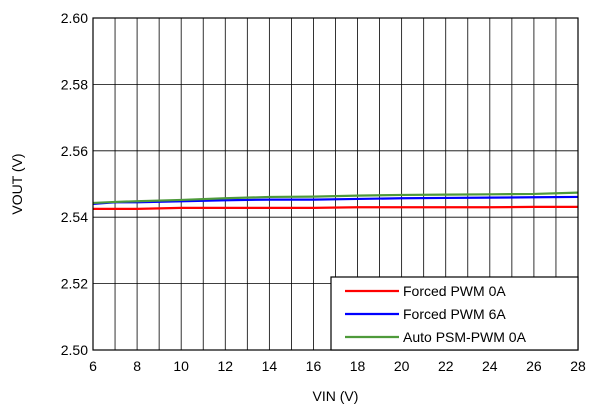 This screenshot has width=598, height=411. What do you see at coordinates (446, 366) in the screenshot?
I see `x-tick-label: 22` at bounding box center [446, 366].